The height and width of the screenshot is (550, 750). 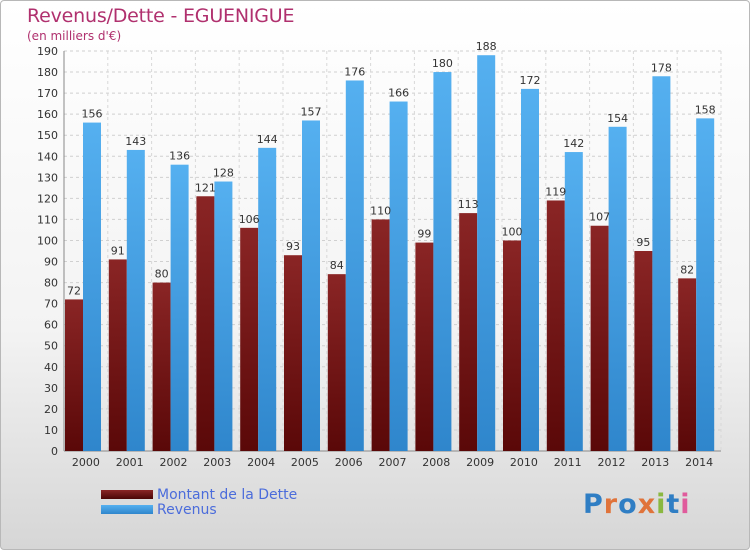 I want to click on chart-title: Revenus/Dette - EGUENIGUE, so click(x=161, y=16).